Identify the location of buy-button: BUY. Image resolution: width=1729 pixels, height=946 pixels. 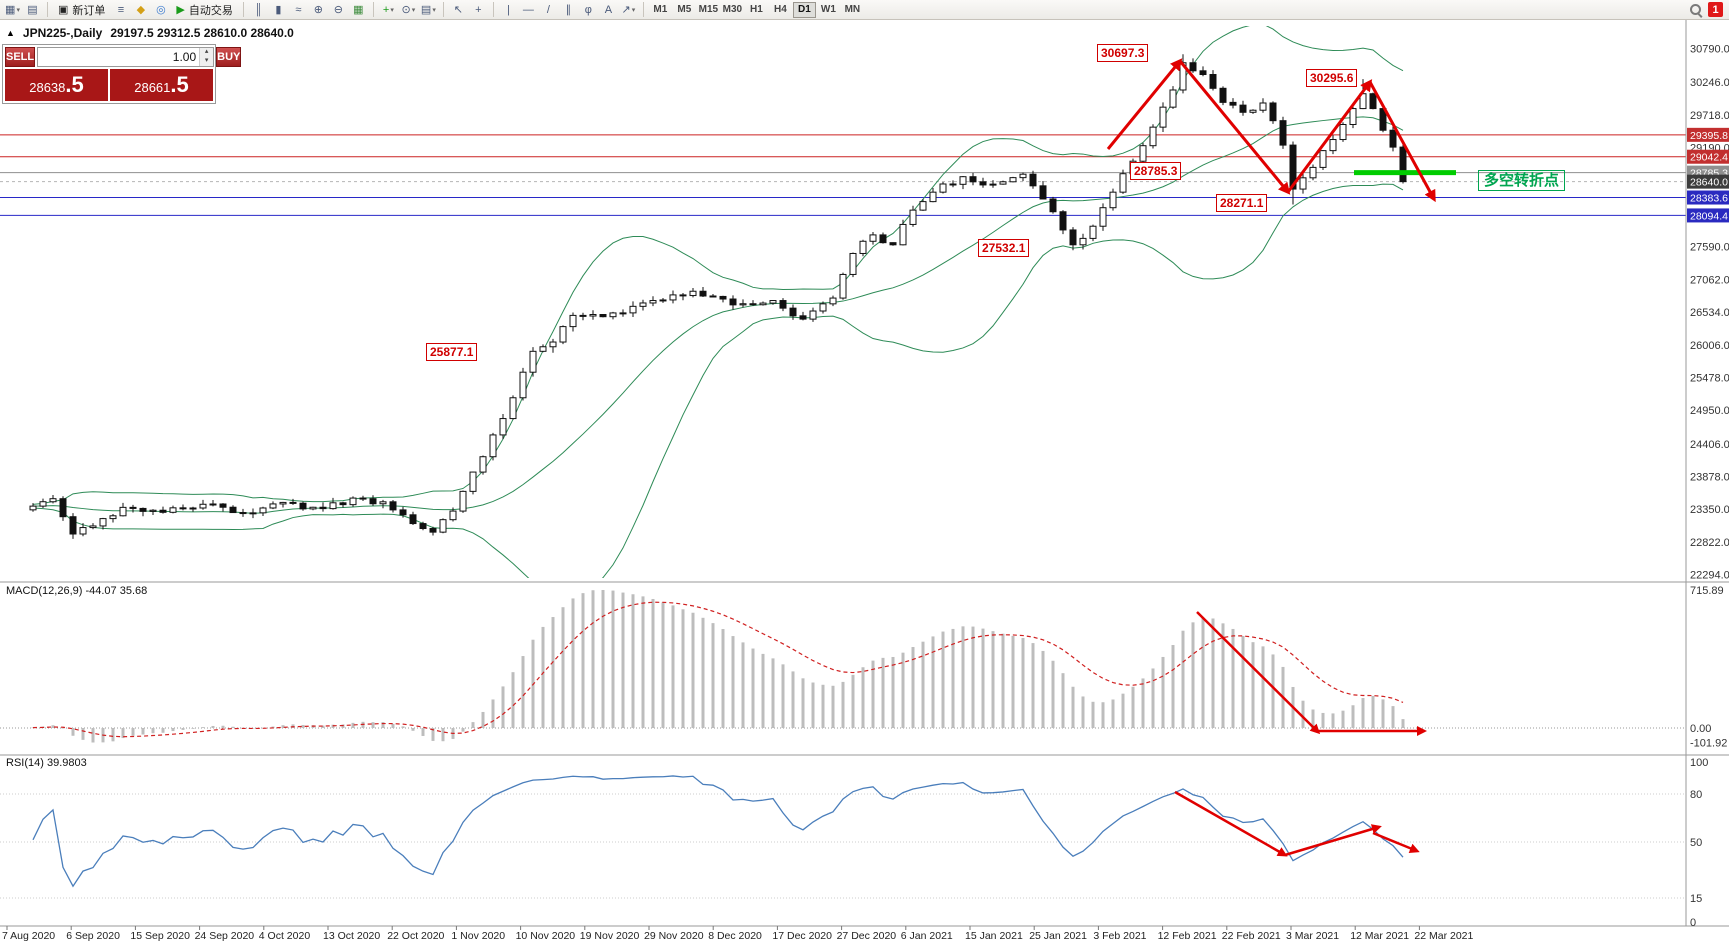
(229, 57).